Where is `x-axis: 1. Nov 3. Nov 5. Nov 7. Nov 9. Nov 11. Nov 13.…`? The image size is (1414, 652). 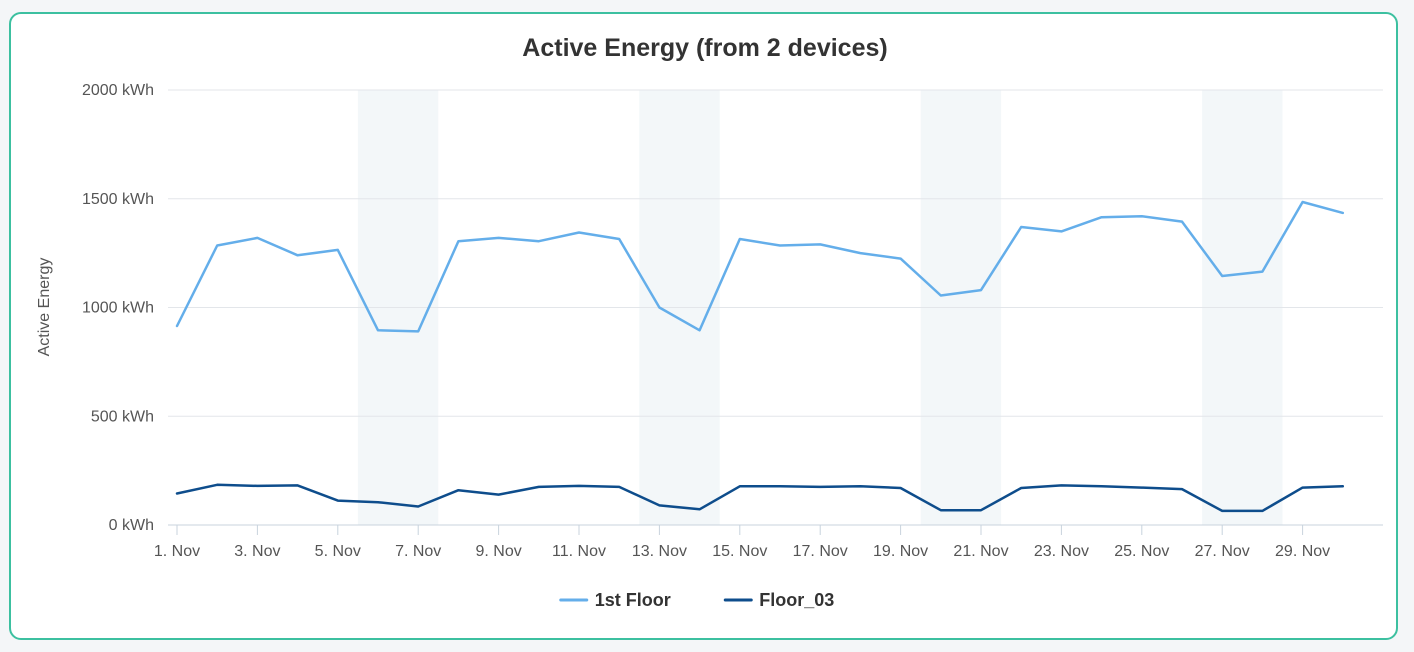
x-axis: 1. Nov 3. Nov 5. Nov 7. Nov 9. Nov 11. Nov 13.… is located at coordinates (768, 542).